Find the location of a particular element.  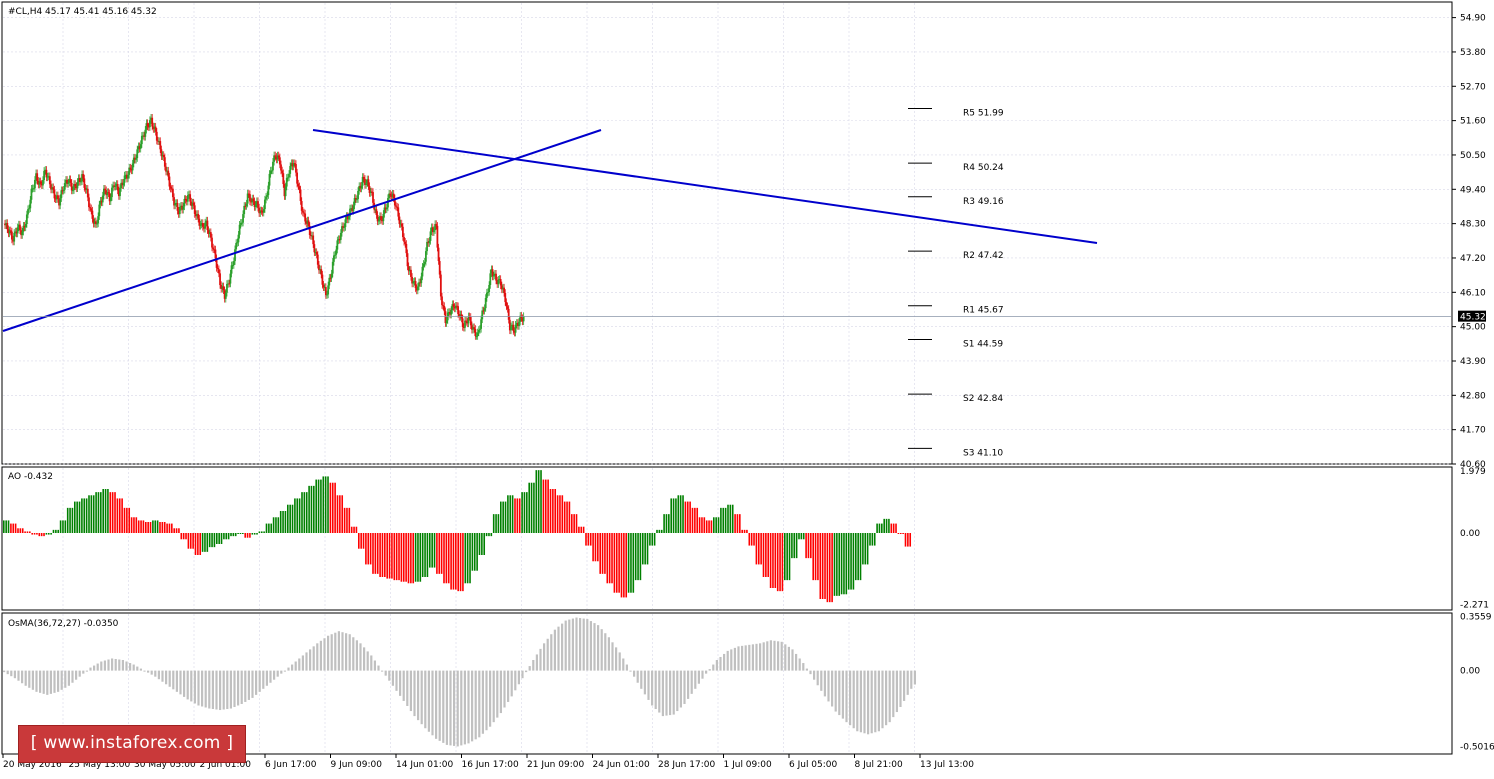

osma-tick-label: 0.3559 is located at coordinates (1476, 618).